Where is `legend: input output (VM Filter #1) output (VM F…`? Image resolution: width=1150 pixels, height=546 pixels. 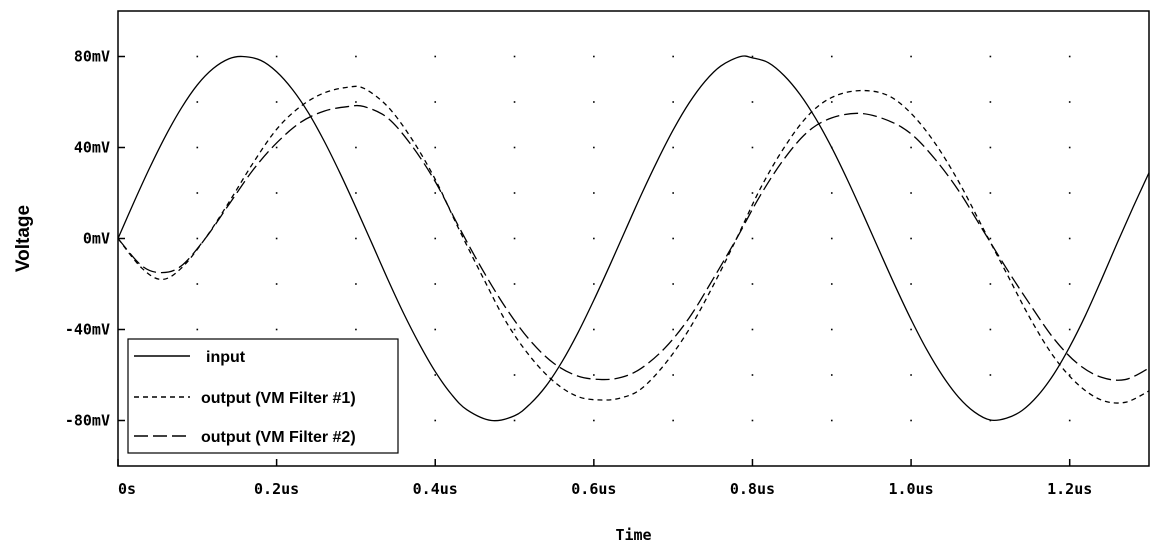 legend: input output (VM Filter #1) output (VM F… is located at coordinates (263, 396).